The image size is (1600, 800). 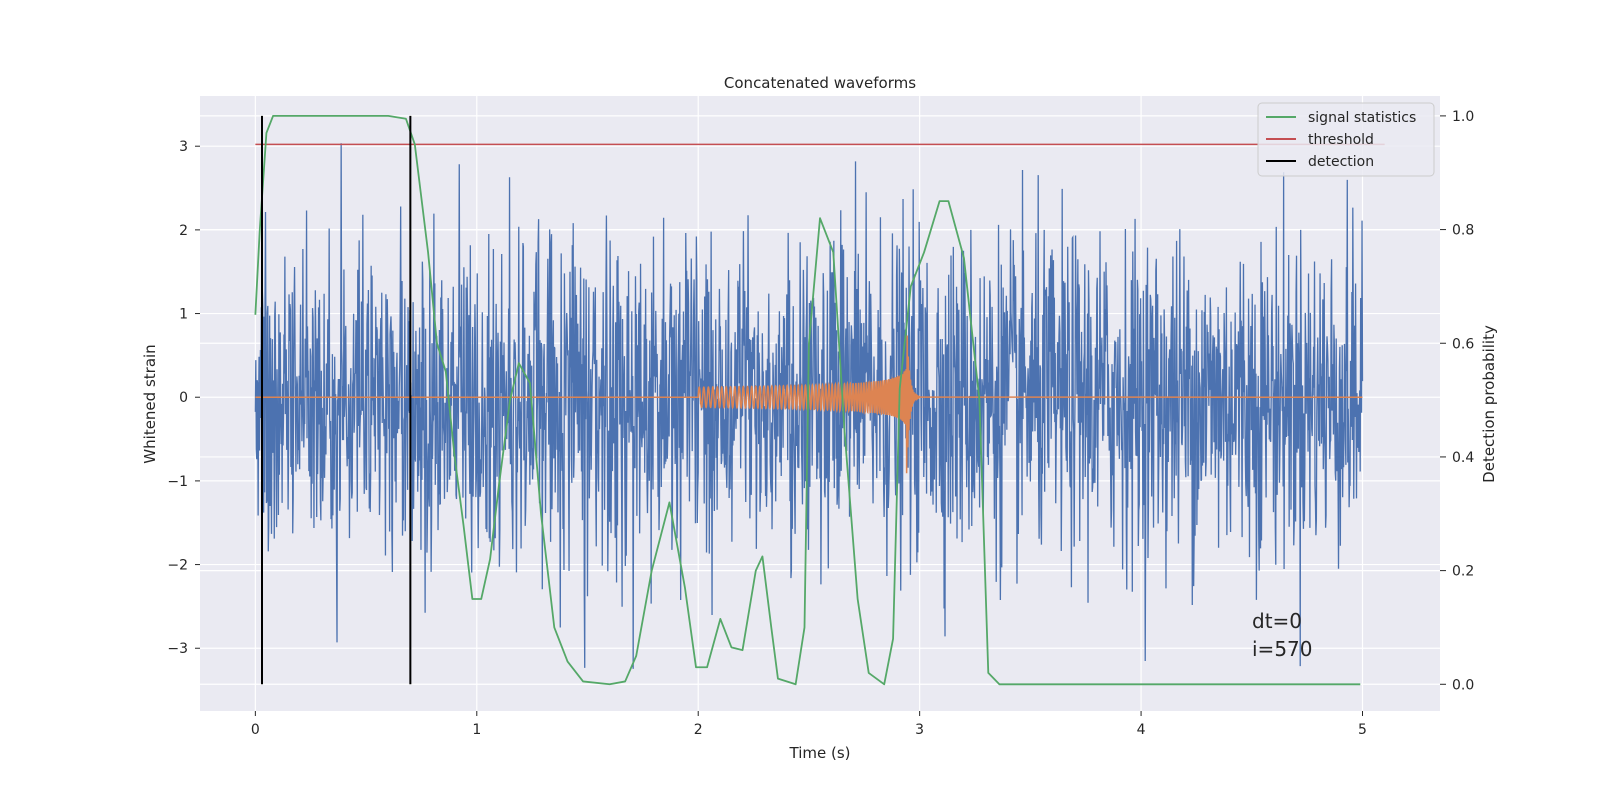 What do you see at coordinates (1463, 458) in the screenshot?
I see `y-tick-label-right: 0.4` at bounding box center [1463, 458].